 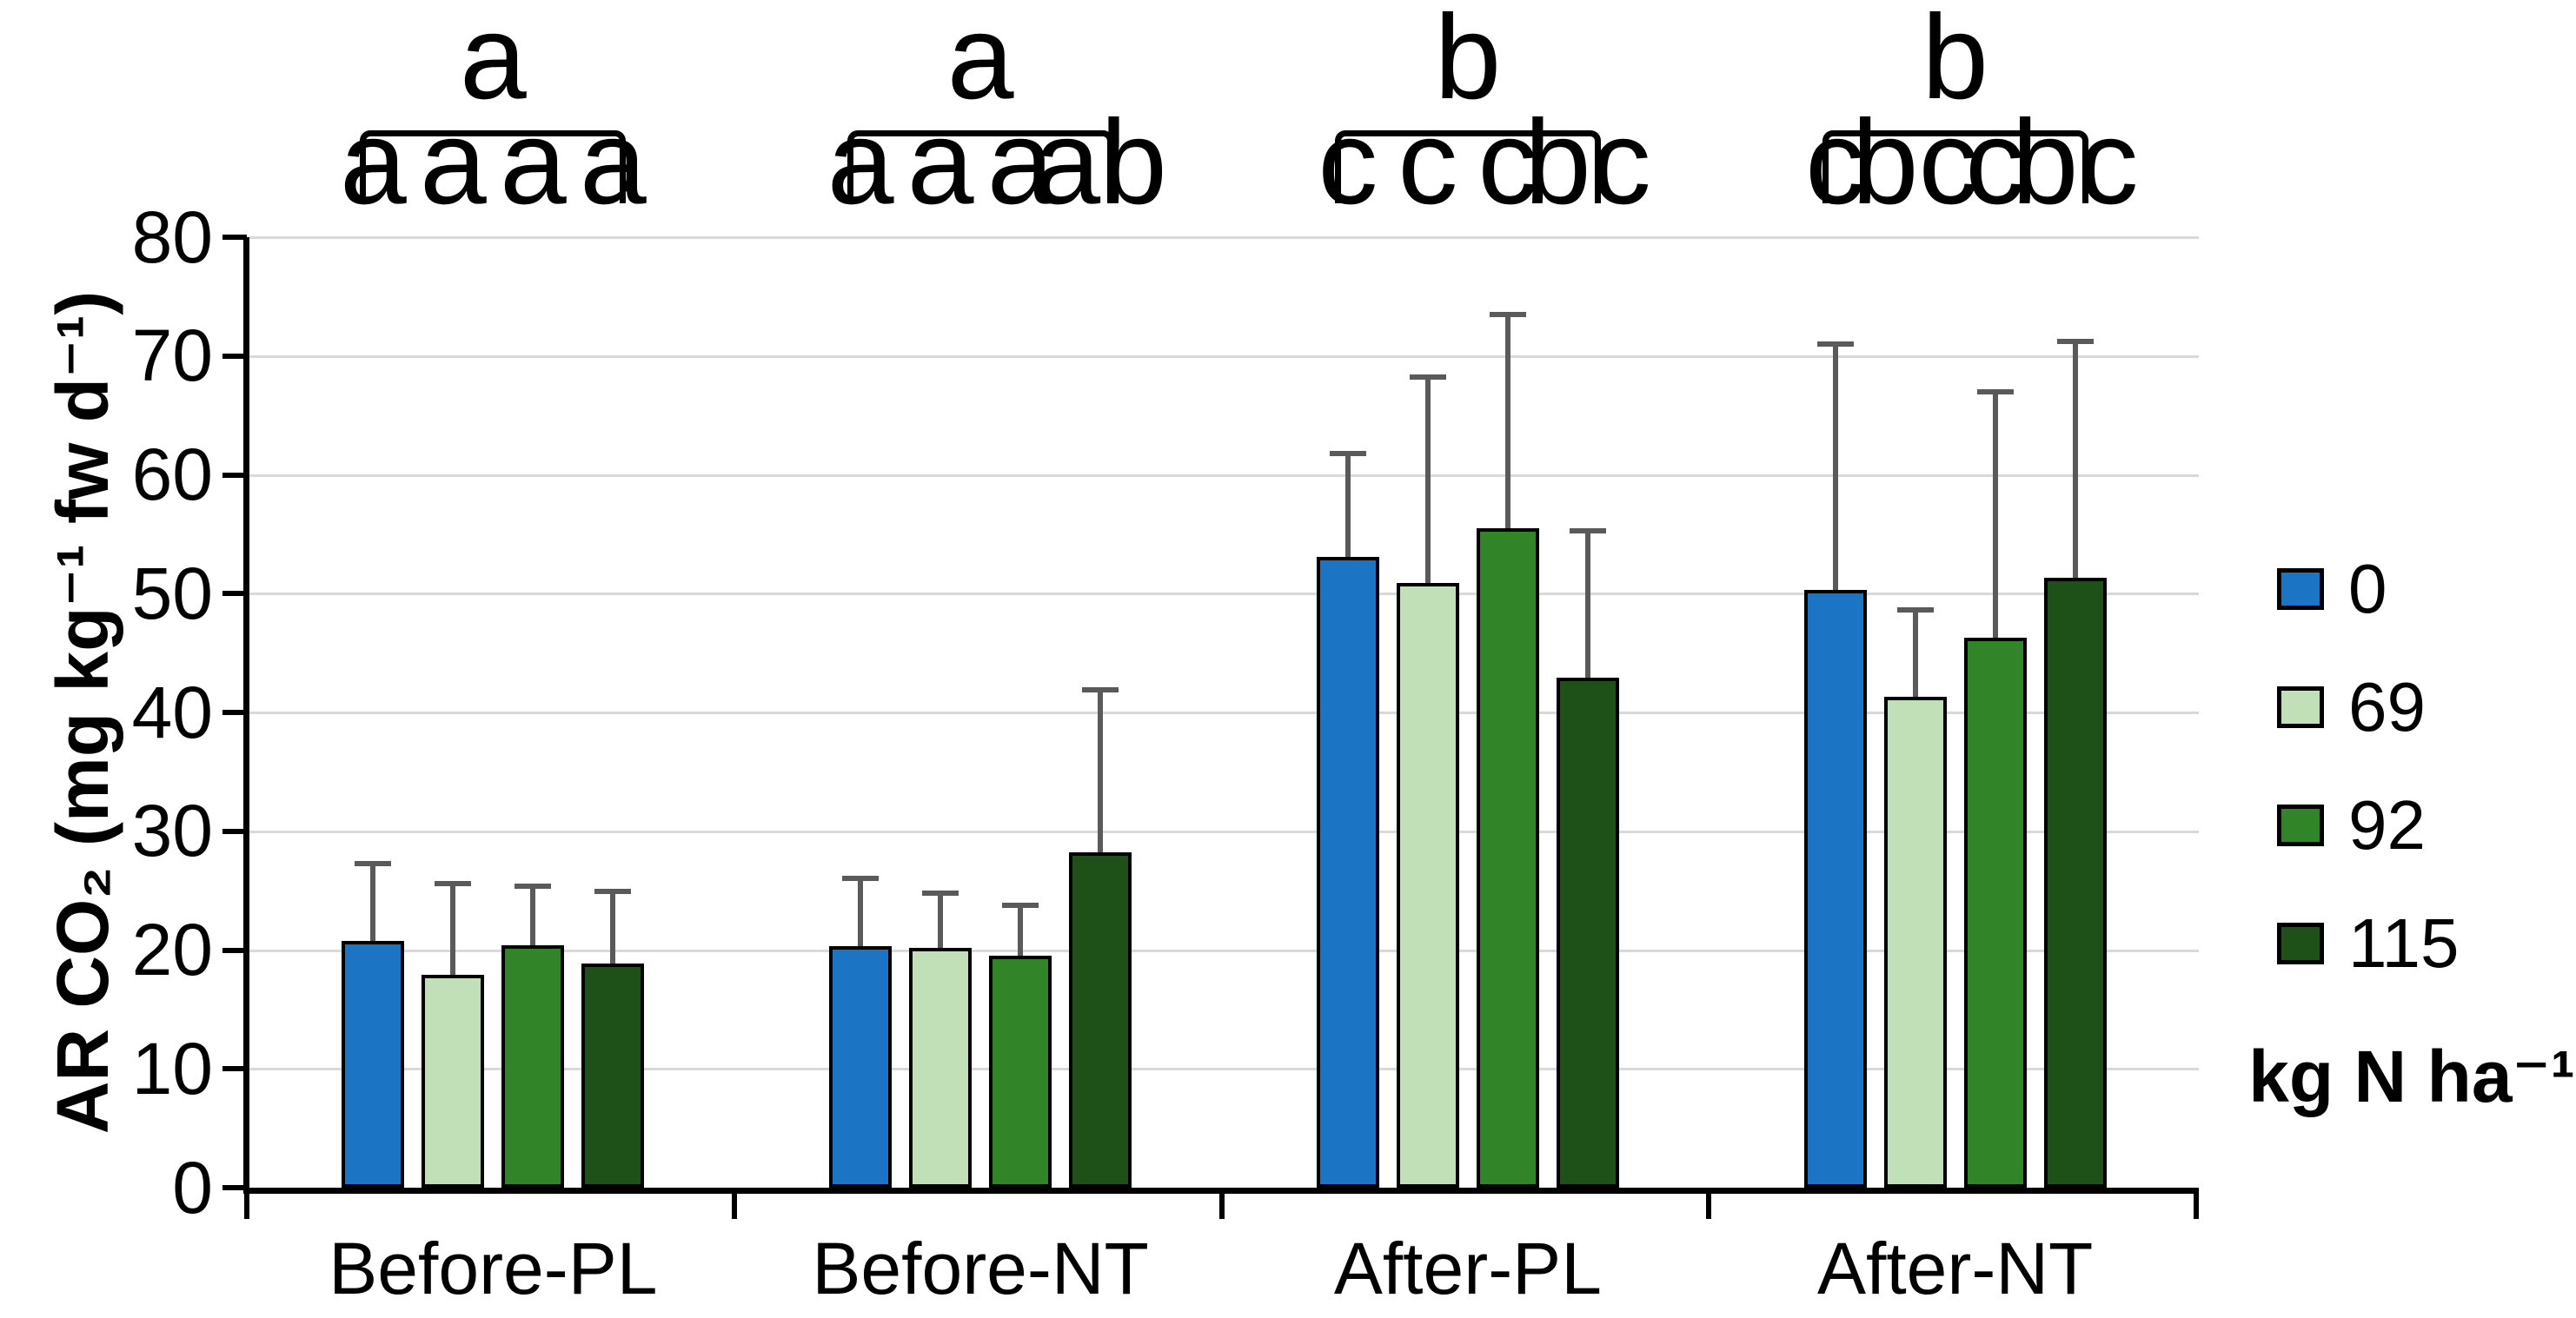 I want to click on legend-title: kg N ha⁻¹, so click(x=2411, y=1076).